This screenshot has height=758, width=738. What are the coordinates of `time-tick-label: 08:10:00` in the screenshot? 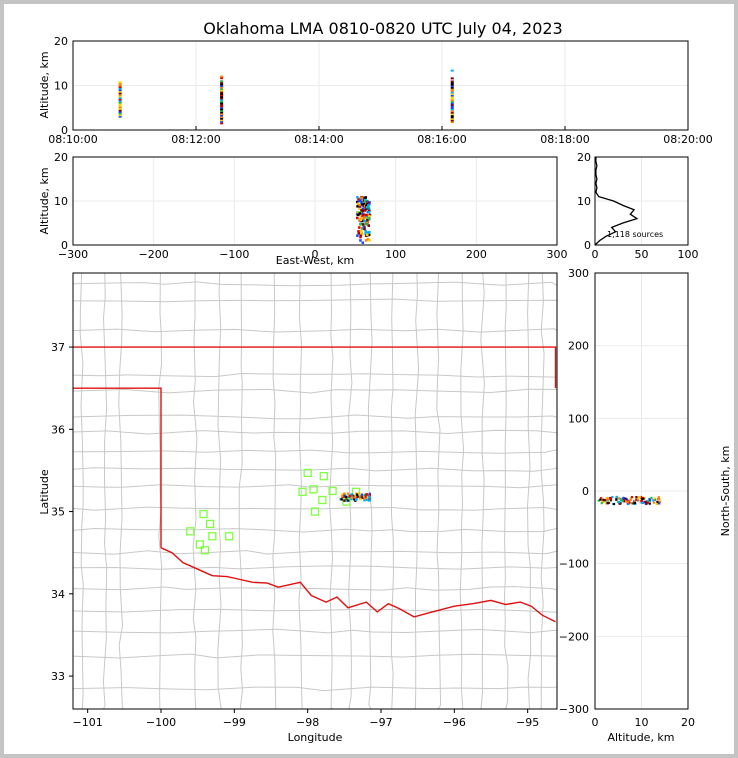 It's located at (72, 139).